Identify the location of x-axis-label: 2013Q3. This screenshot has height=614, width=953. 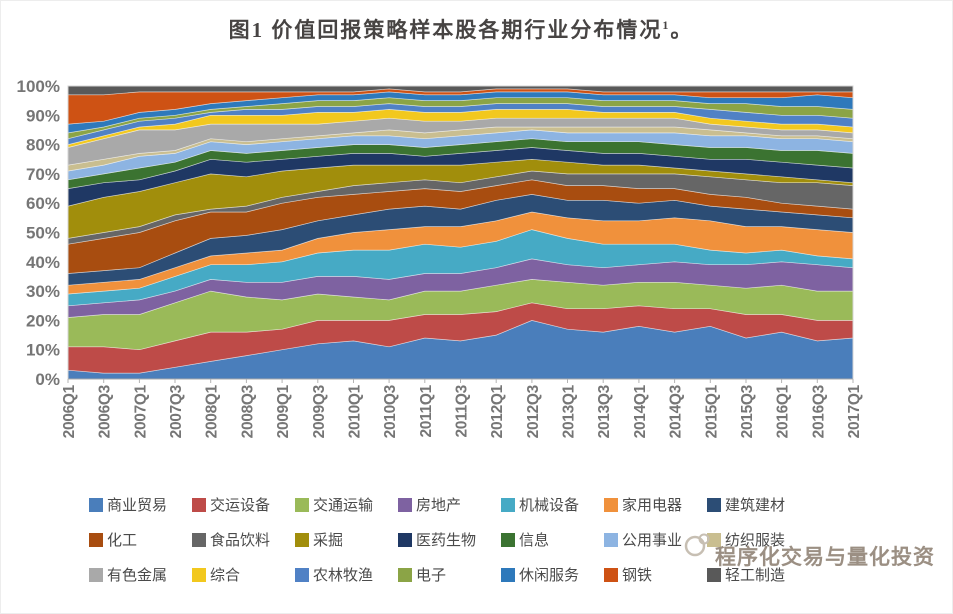
(604, 411).